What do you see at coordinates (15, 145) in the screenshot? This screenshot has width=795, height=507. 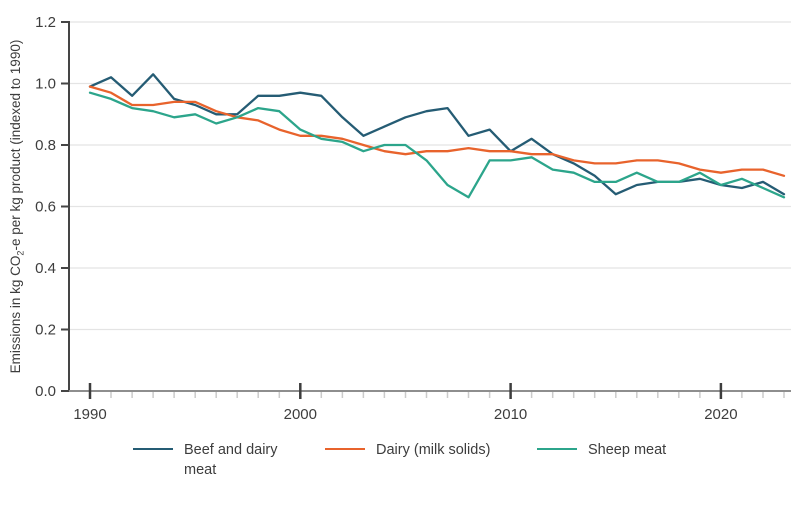 I see `y-axis-title-post: -e per kg product (indexed to 1990)` at bounding box center [15, 145].